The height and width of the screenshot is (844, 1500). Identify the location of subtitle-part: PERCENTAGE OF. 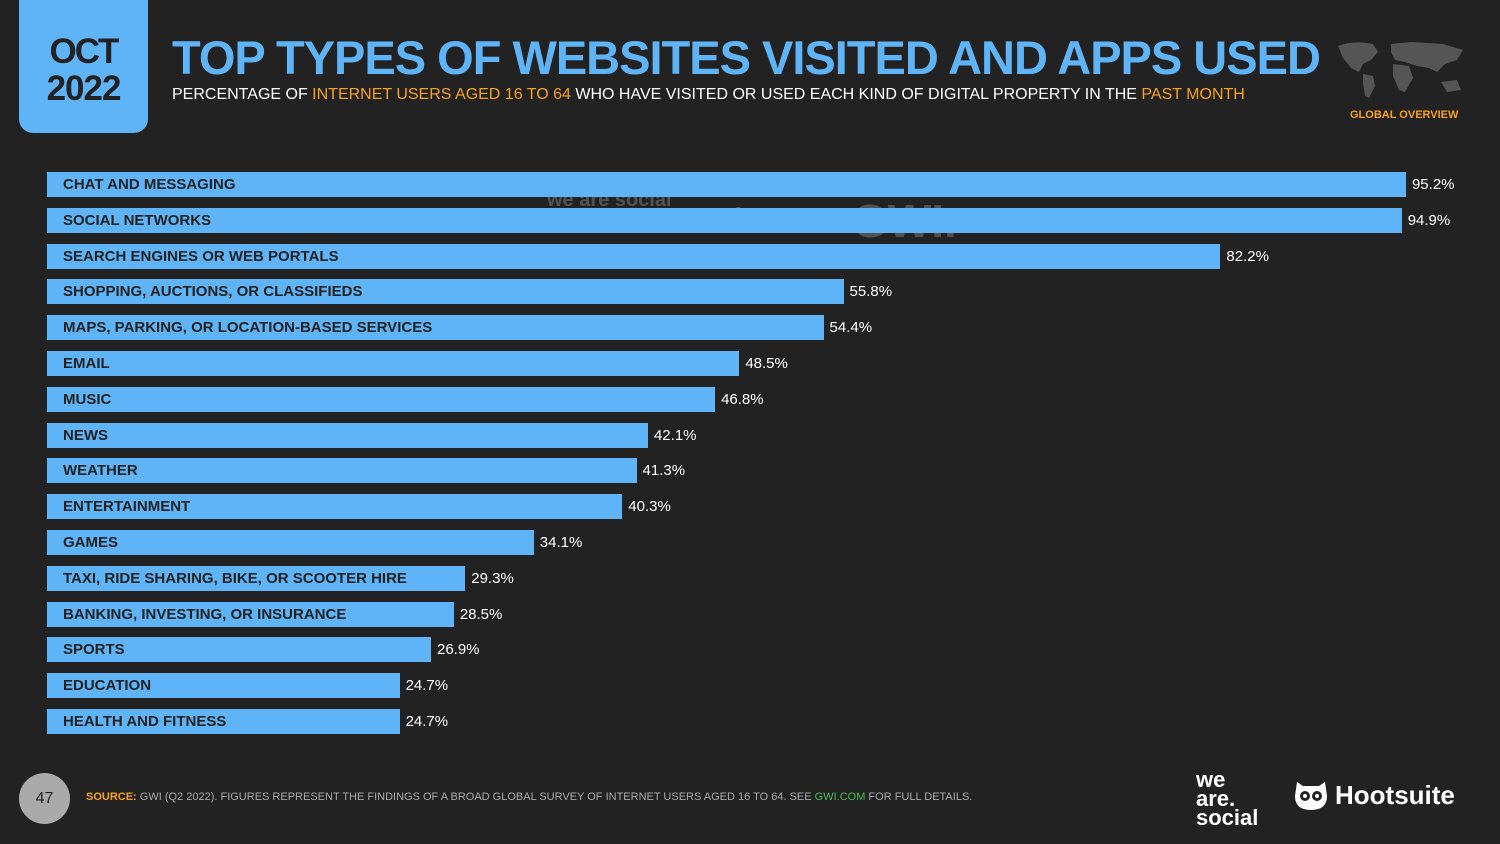
(242, 94).